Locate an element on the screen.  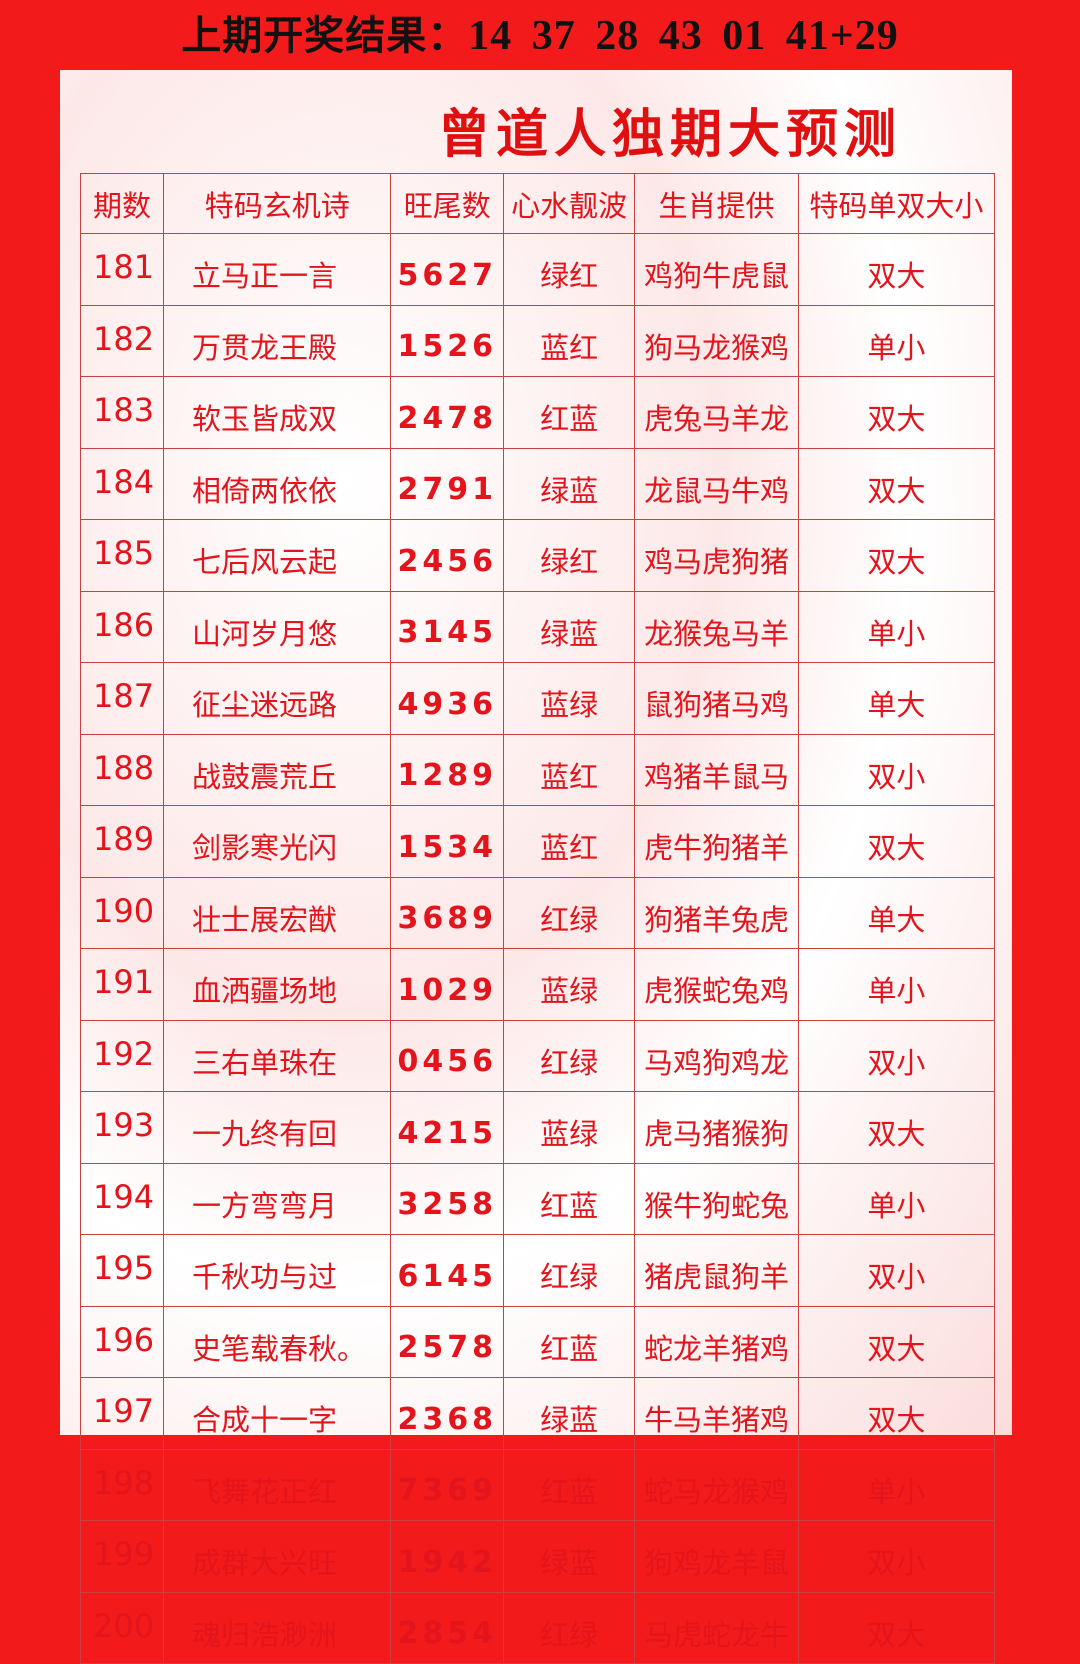
cell-tail: 2791 is located at coordinates (447, 483).